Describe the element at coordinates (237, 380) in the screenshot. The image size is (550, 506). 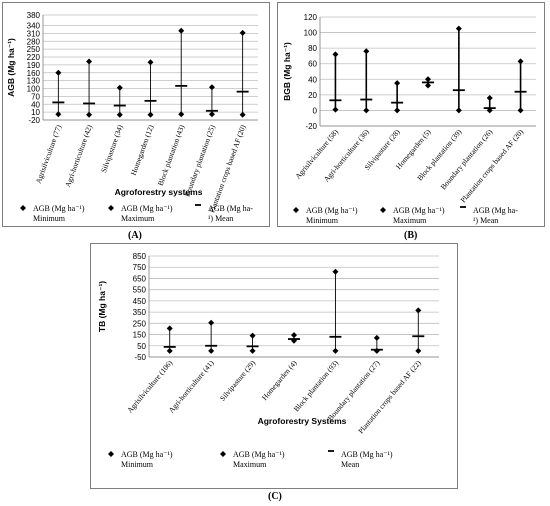
I see `x-tick-label: Silvipasture (29)` at that location.